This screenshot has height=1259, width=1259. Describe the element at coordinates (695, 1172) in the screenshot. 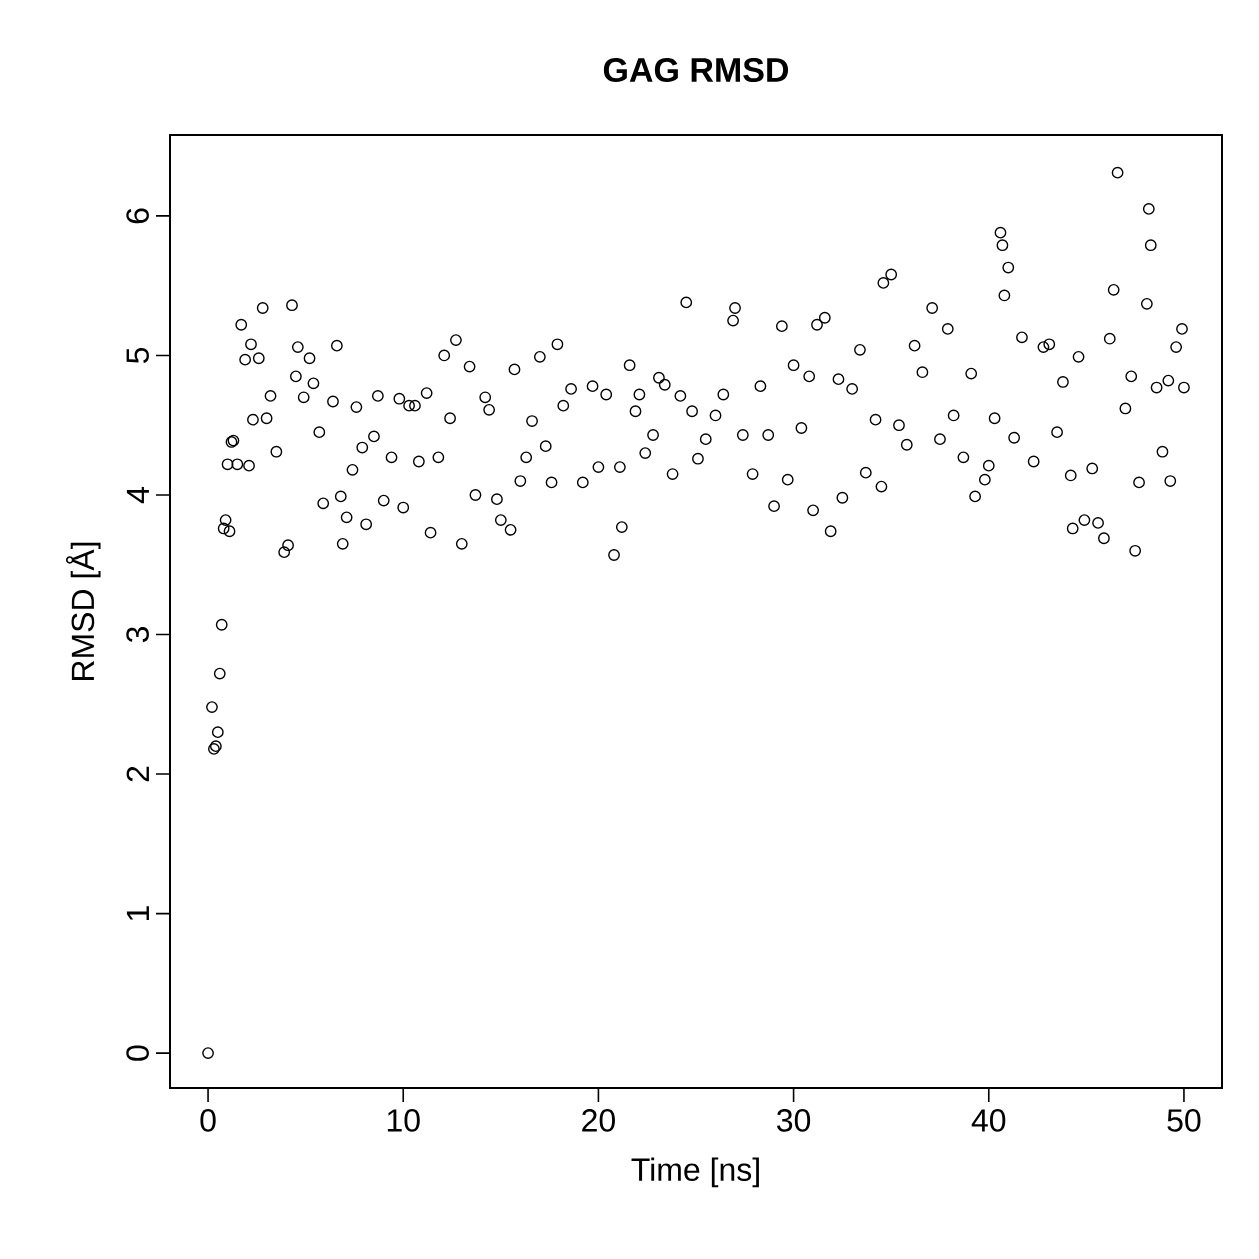

I see `x-axis-title: Time [ns]` at that location.